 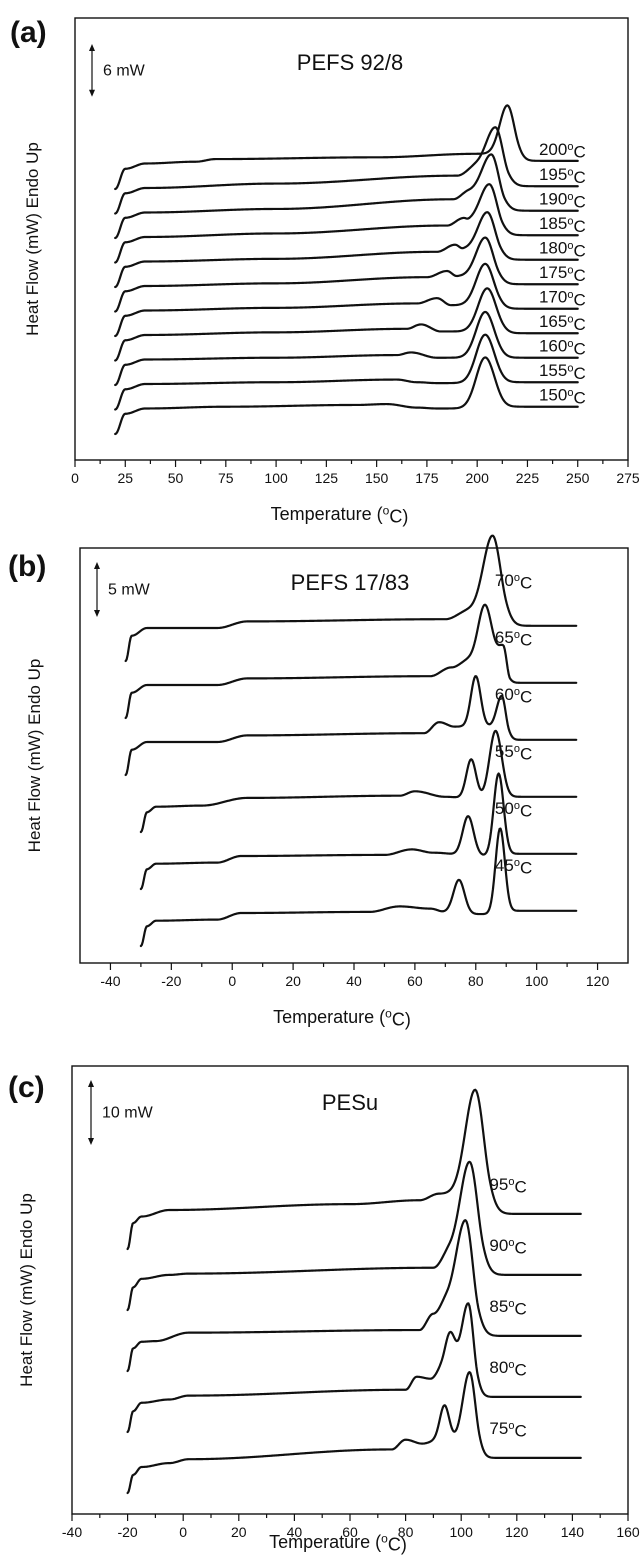 I want to click on series-195-c-curve, so click(x=346, y=170).